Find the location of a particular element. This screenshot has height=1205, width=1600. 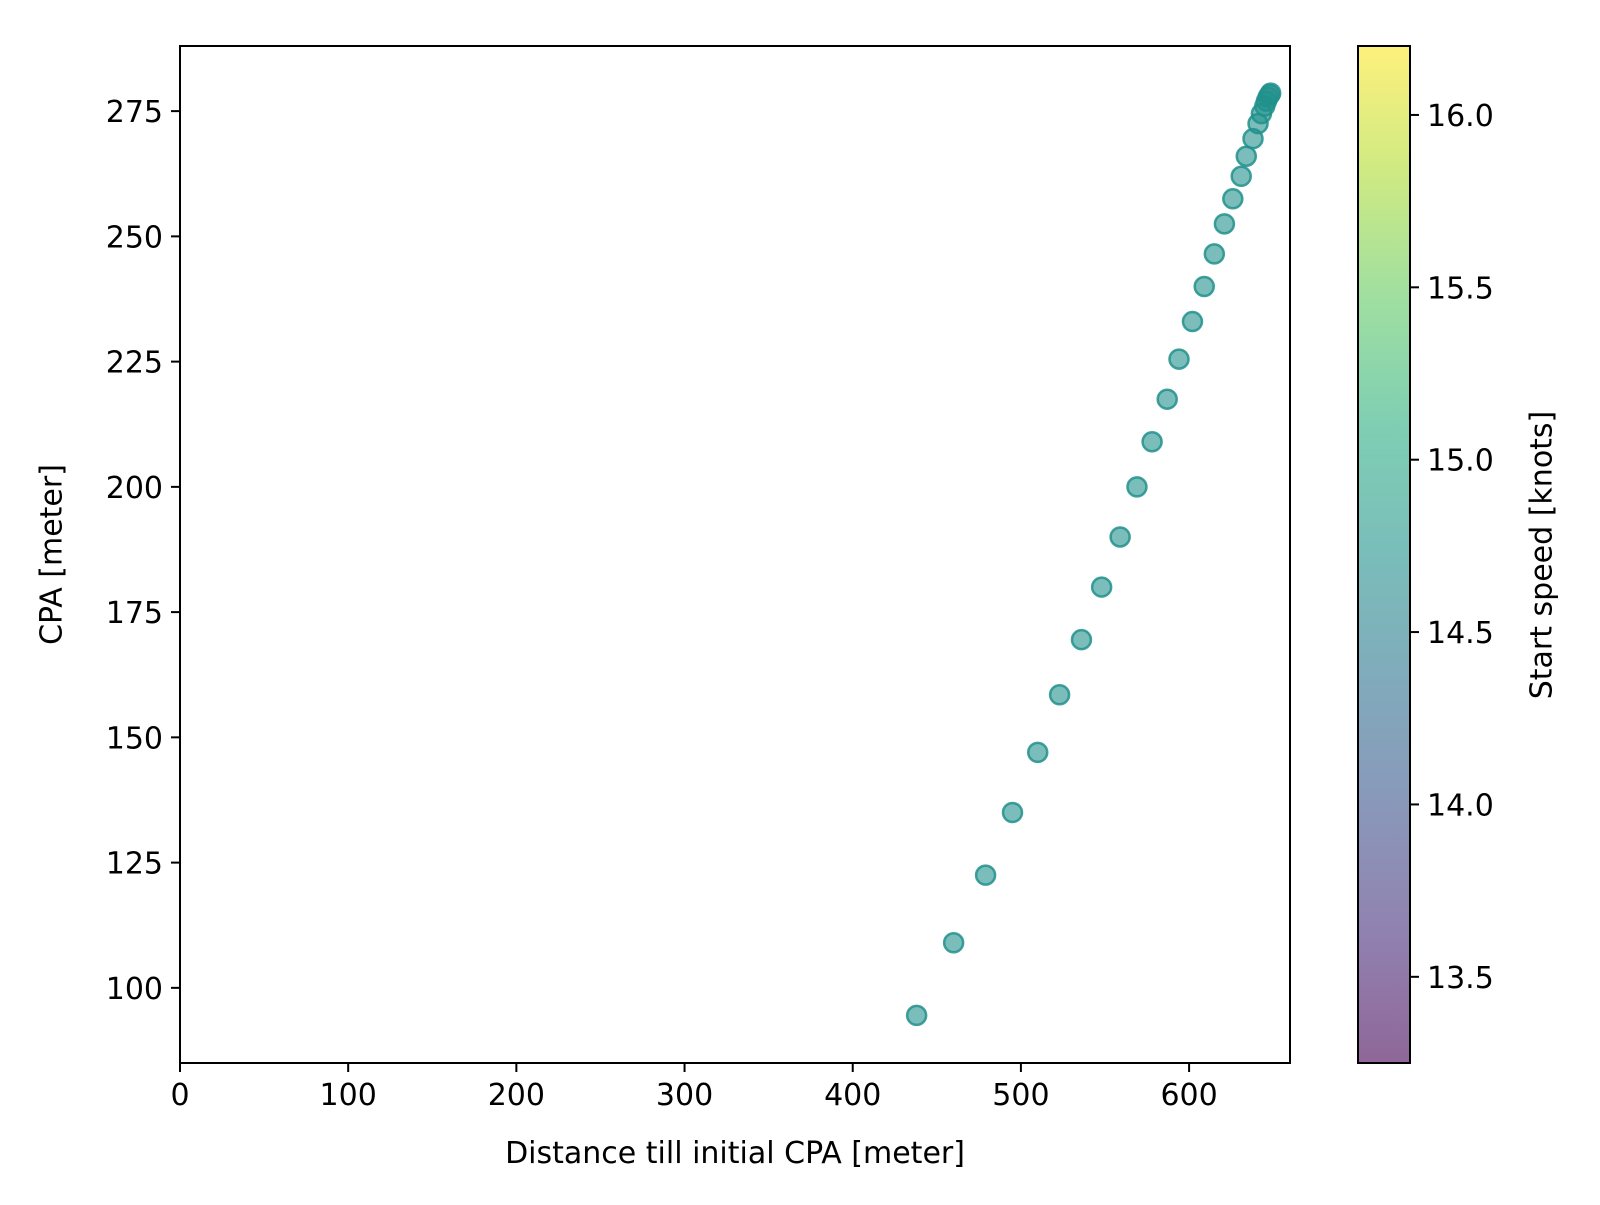

colorbar-frame is located at coordinates (1384, 554).